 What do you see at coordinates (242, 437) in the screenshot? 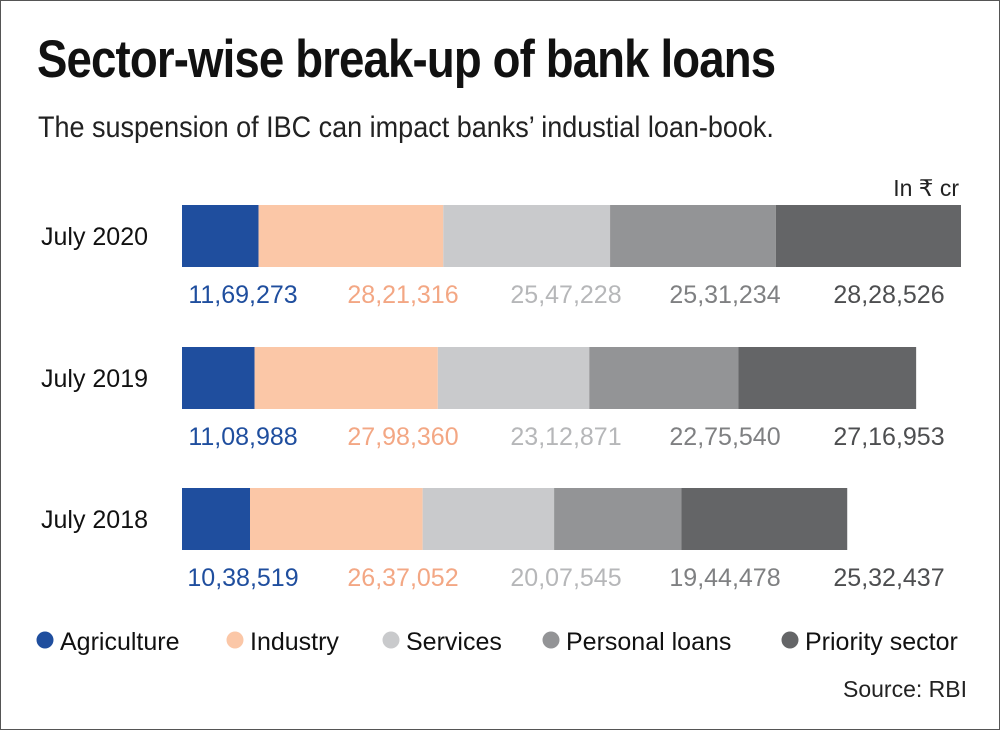
I see `data-label: 11,08,988` at bounding box center [242, 437].